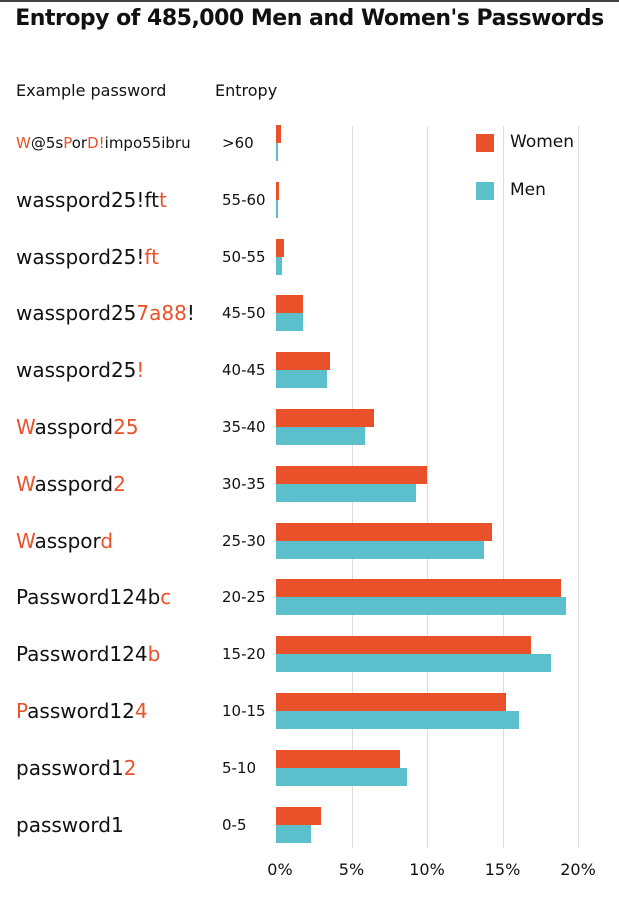 The height and width of the screenshot is (911, 619). What do you see at coordinates (502, 869) in the screenshot?
I see `x-tick-label: 15%` at bounding box center [502, 869].